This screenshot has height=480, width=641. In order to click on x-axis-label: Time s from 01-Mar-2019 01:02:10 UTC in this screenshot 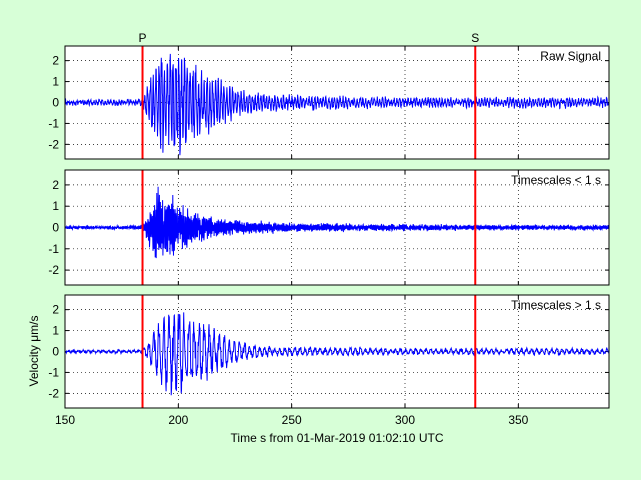, I will do `click(337, 438)`.